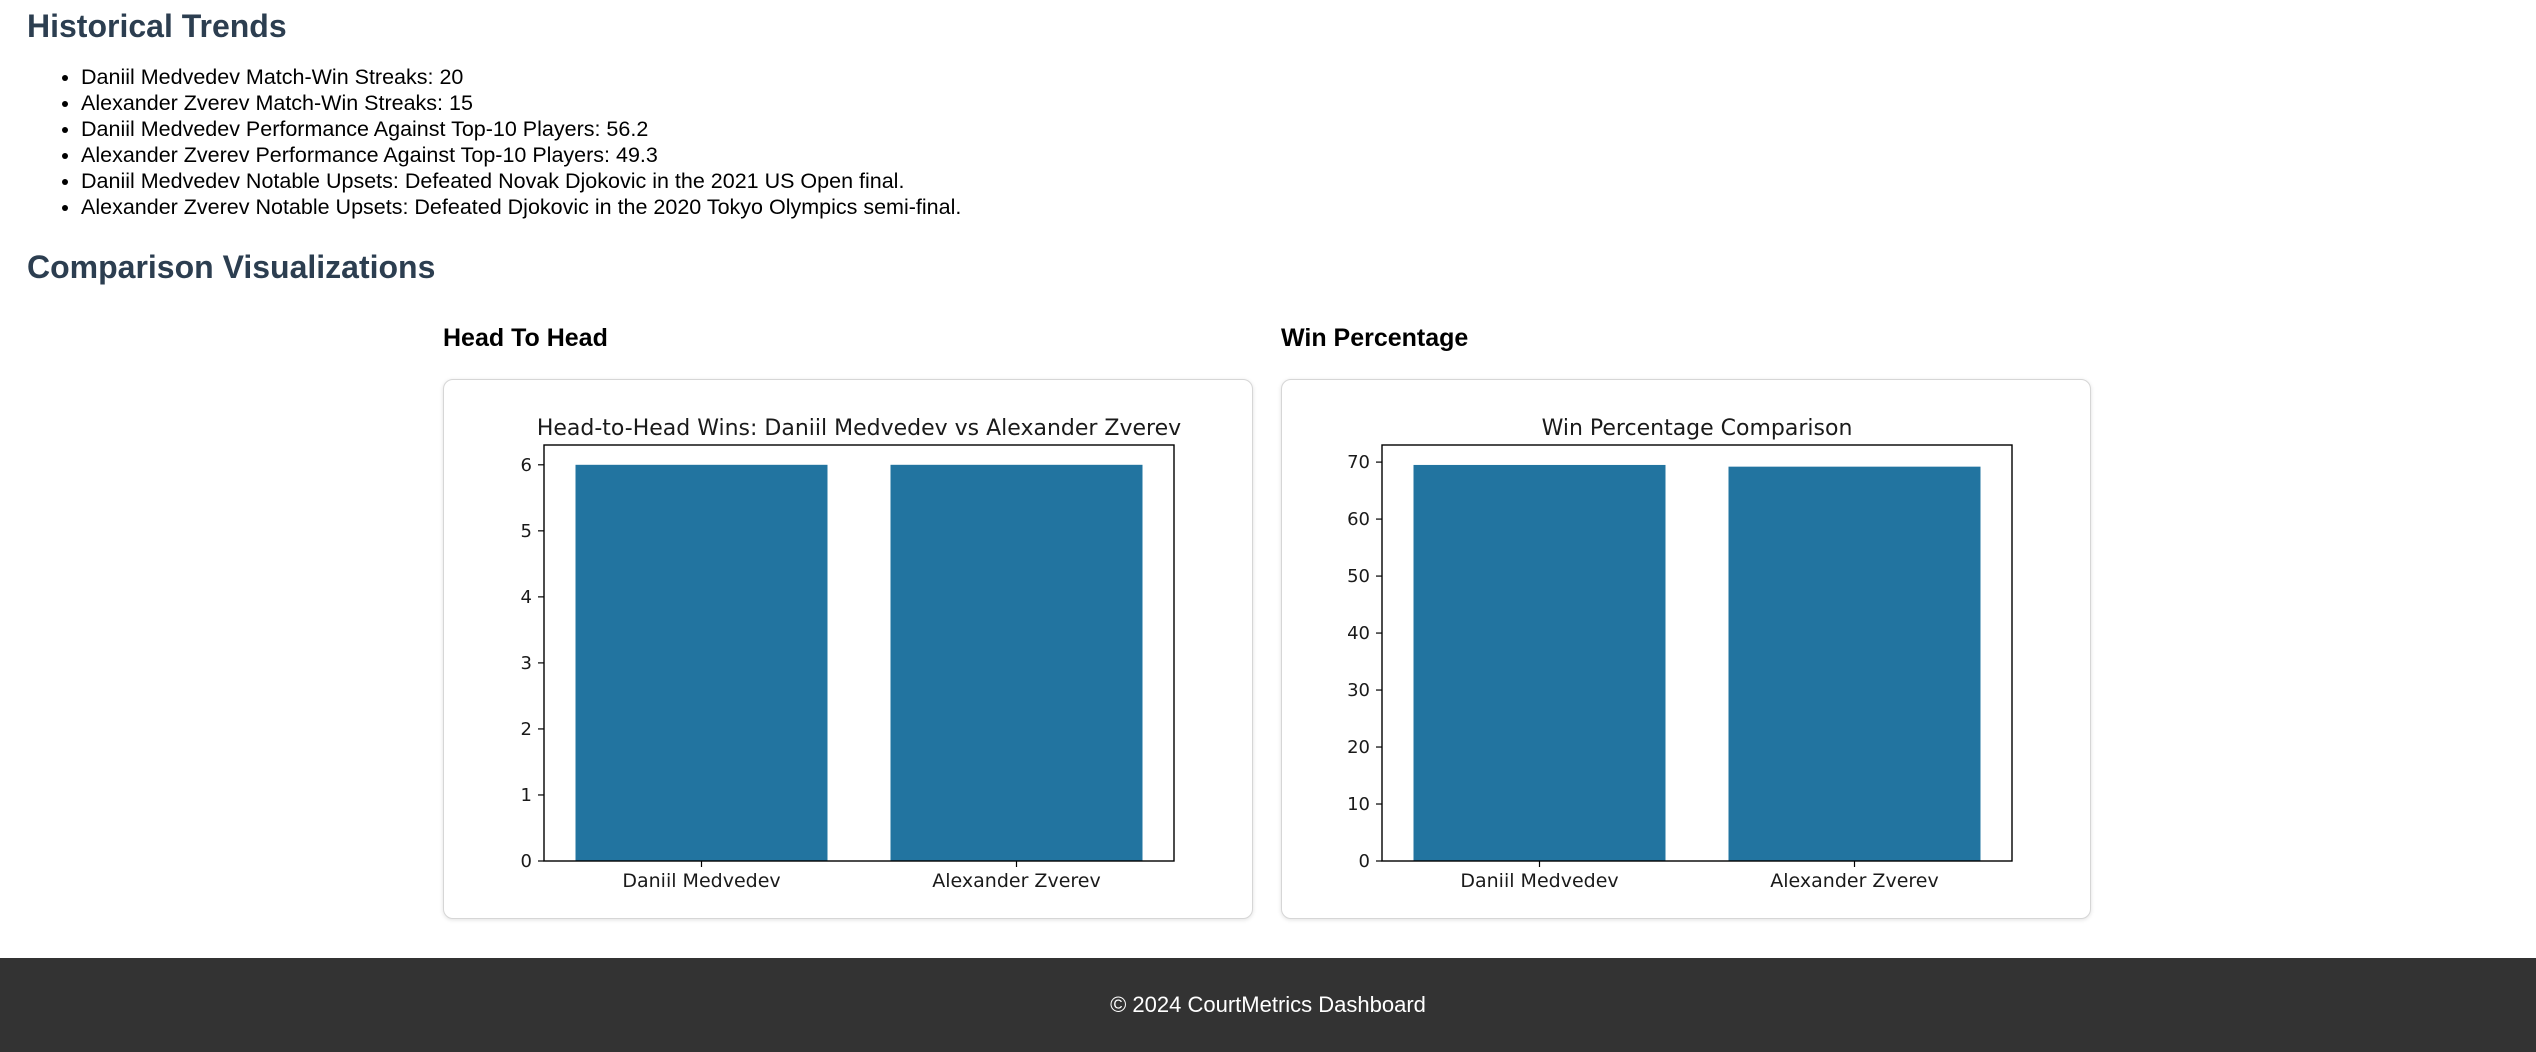 The image size is (2536, 1052). What do you see at coordinates (526, 663) in the screenshot?
I see `y-tick-label: 3` at bounding box center [526, 663].